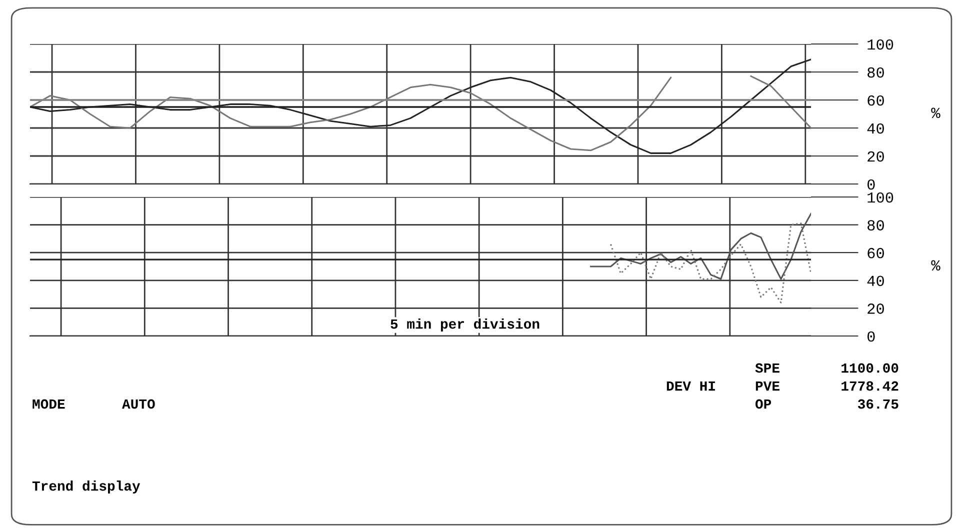 The width and height of the screenshot is (963, 530). What do you see at coordinates (870, 368) in the screenshot?
I see `text: 1100.00` at bounding box center [870, 368].